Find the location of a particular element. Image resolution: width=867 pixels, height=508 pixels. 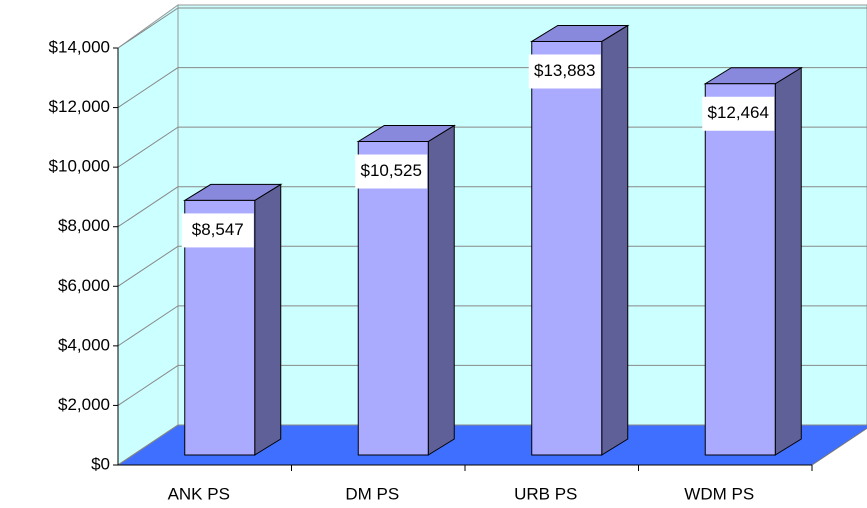

y-tick-label: $14,000 is located at coordinates (79, 46).